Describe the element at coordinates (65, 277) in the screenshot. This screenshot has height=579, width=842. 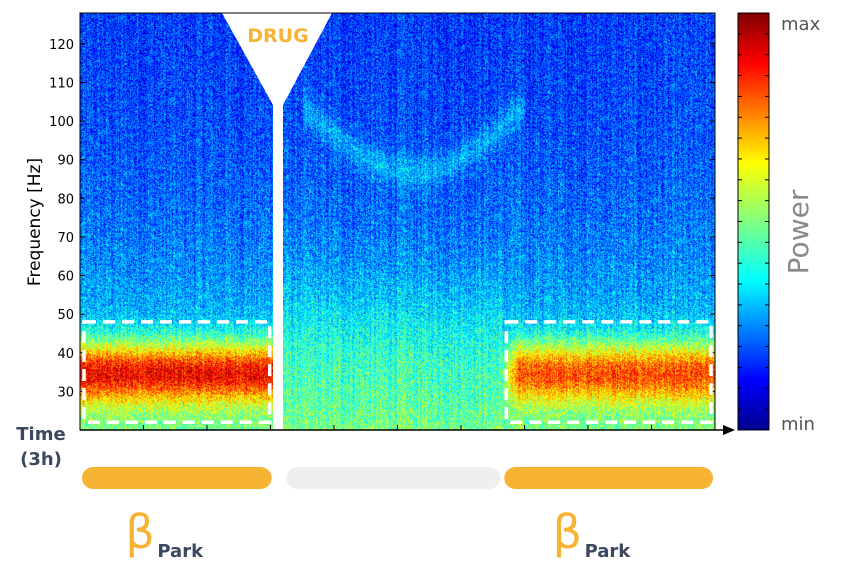
I see `y-tick-label: 60` at that location.